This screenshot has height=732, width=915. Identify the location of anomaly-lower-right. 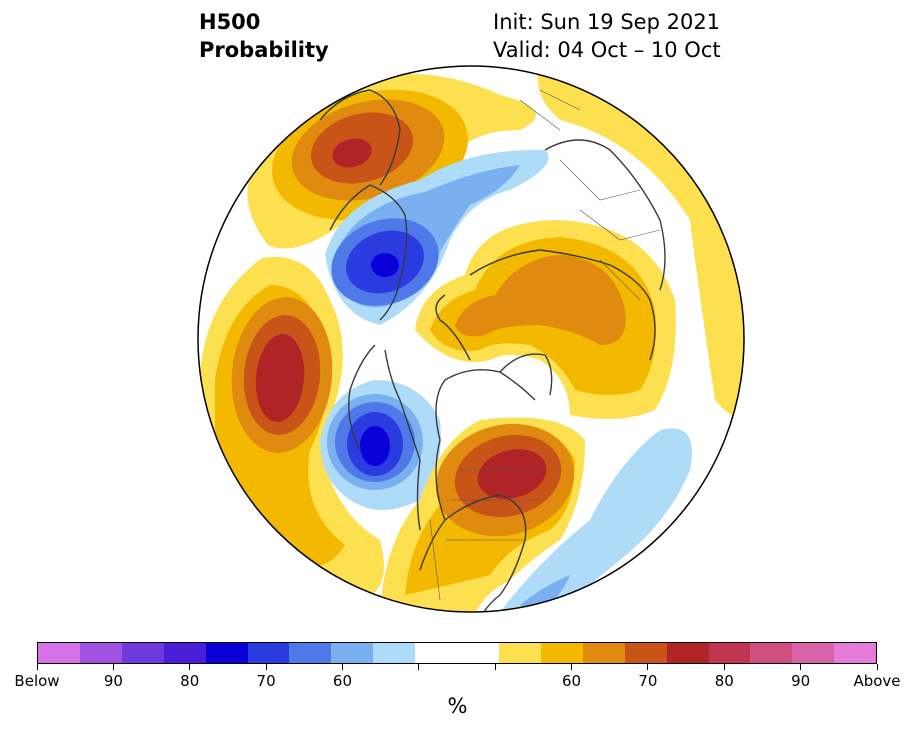
(482, 514).